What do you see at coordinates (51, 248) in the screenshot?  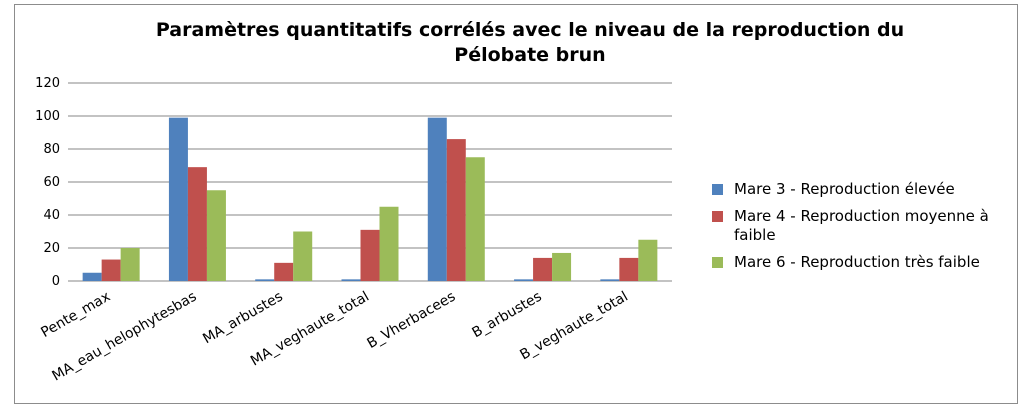 I see `y-tick-label: 20` at bounding box center [51, 248].